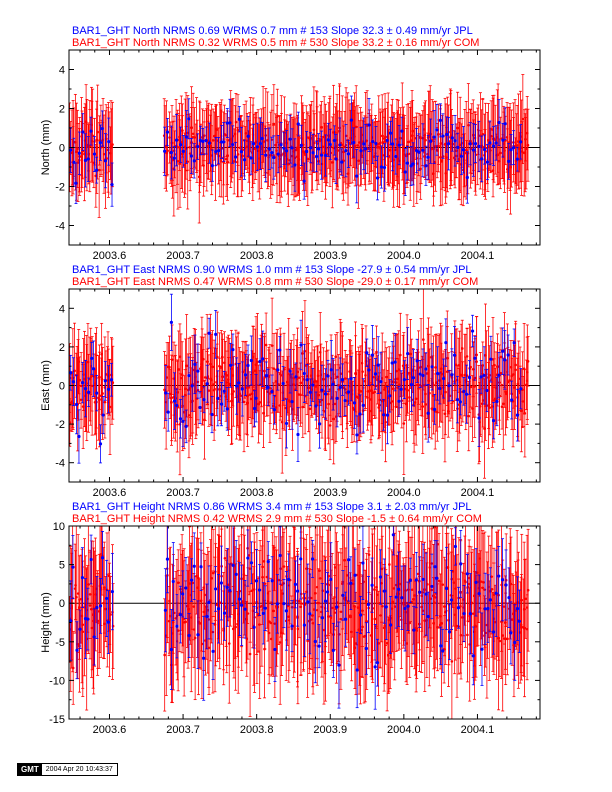 The height and width of the screenshot is (792, 612). What do you see at coordinates (330, 256) in the screenshot?
I see `x-tick-label: 2003.9` at bounding box center [330, 256].